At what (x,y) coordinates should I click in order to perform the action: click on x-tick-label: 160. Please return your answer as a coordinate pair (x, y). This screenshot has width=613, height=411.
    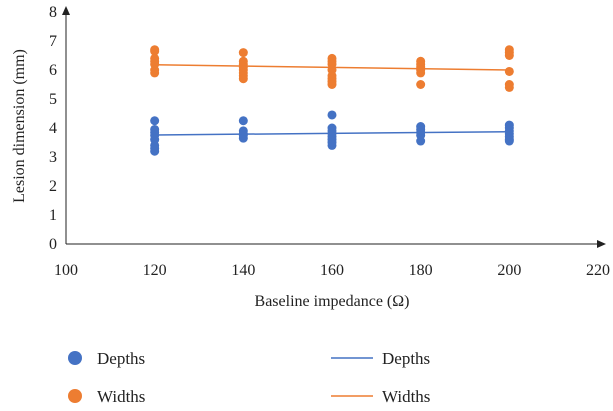
    Looking at the image, I should click on (332, 270).